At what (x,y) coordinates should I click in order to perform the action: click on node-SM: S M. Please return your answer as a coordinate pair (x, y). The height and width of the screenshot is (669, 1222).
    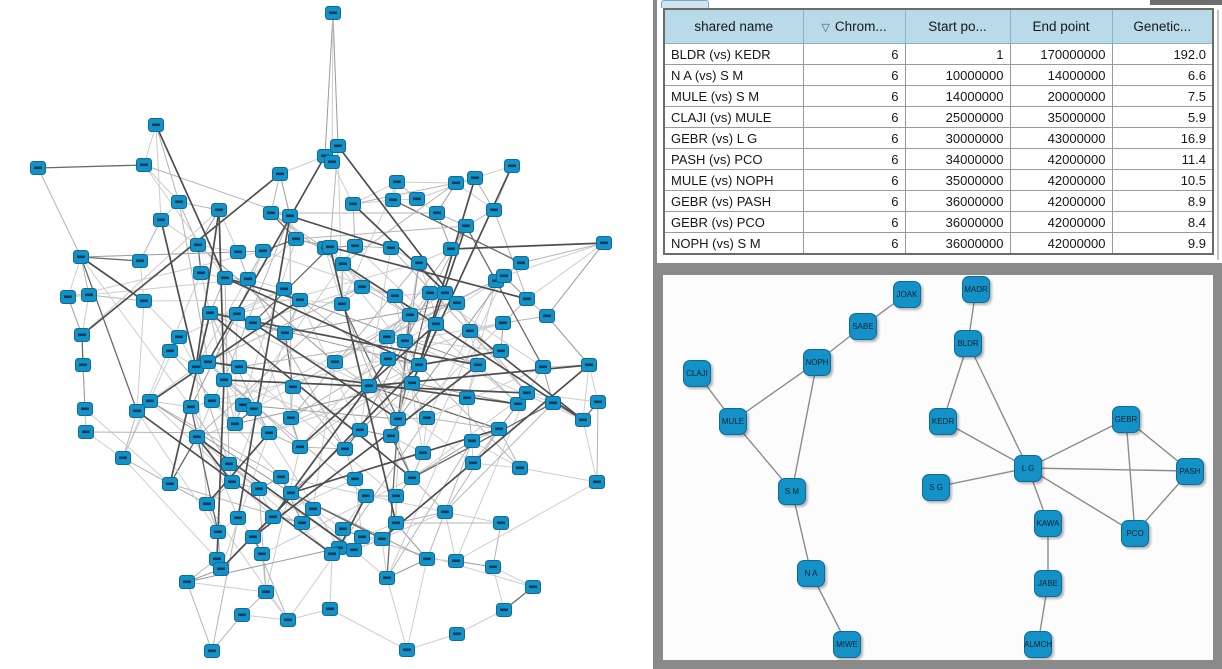
    Looking at the image, I should click on (792, 491).